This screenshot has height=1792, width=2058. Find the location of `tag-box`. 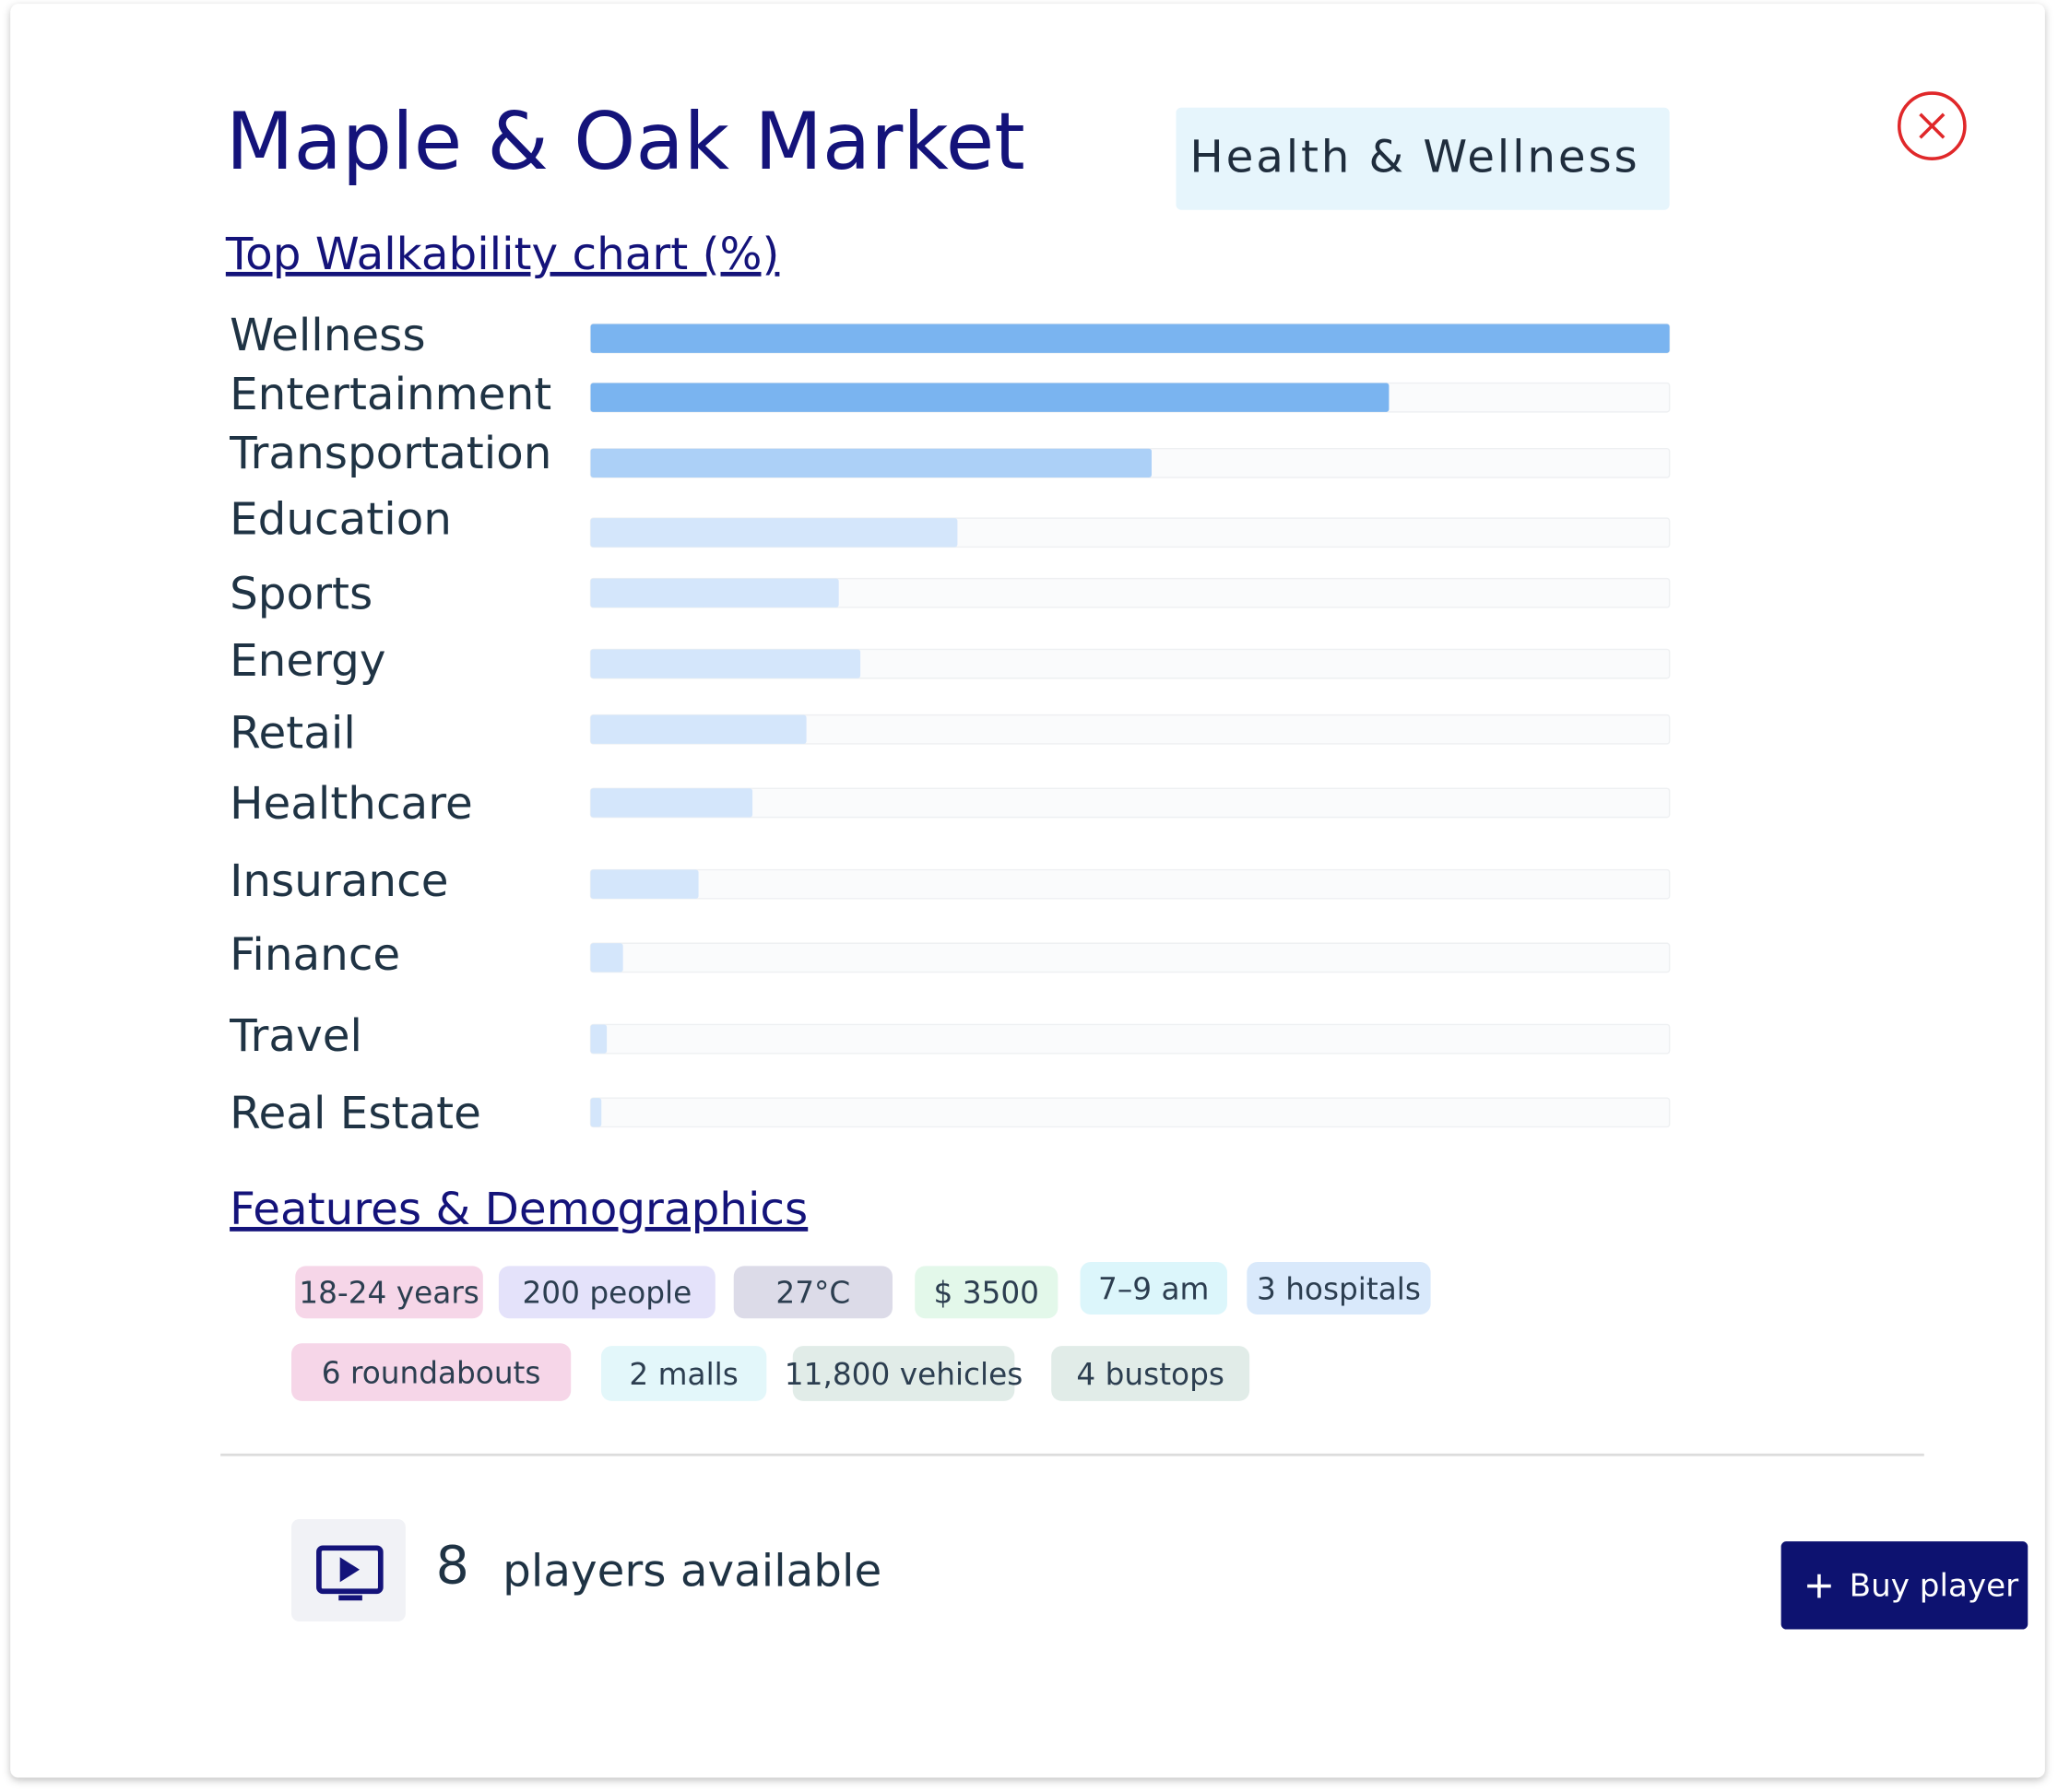

tag-box is located at coordinates (1423, 159).